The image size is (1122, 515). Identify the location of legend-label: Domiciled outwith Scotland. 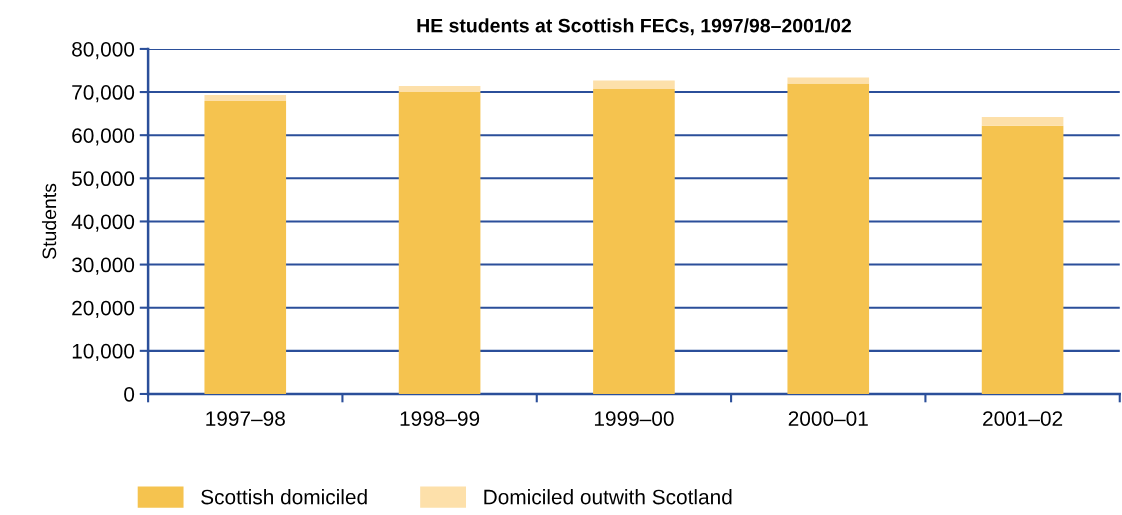
(608, 497).